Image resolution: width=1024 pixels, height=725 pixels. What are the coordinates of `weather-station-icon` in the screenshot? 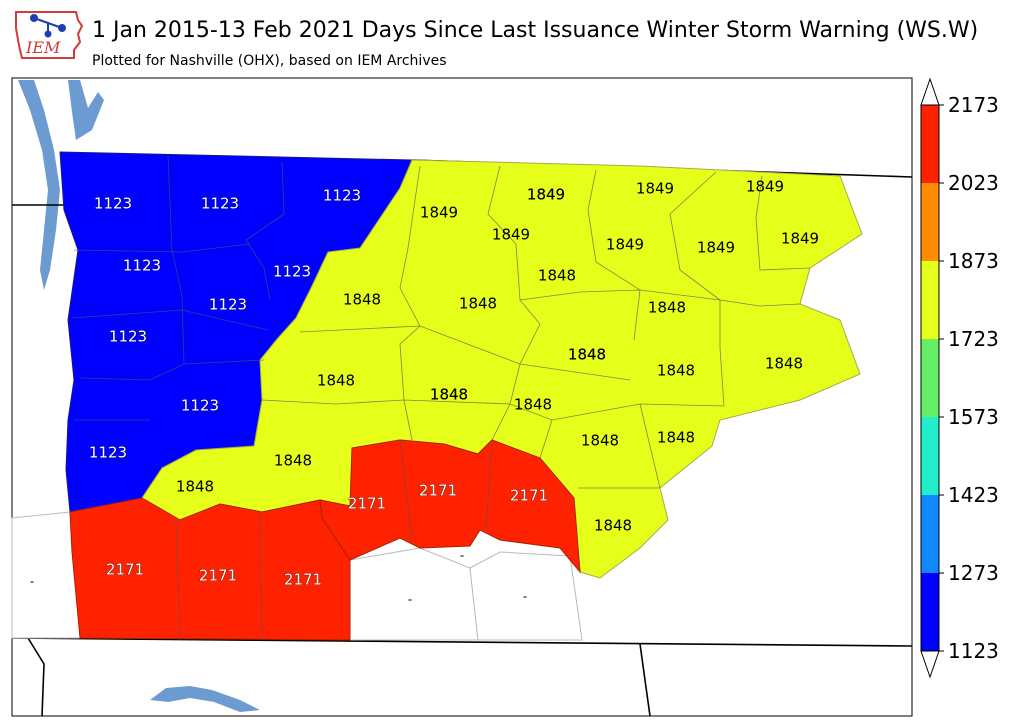 It's located at (48, 26).